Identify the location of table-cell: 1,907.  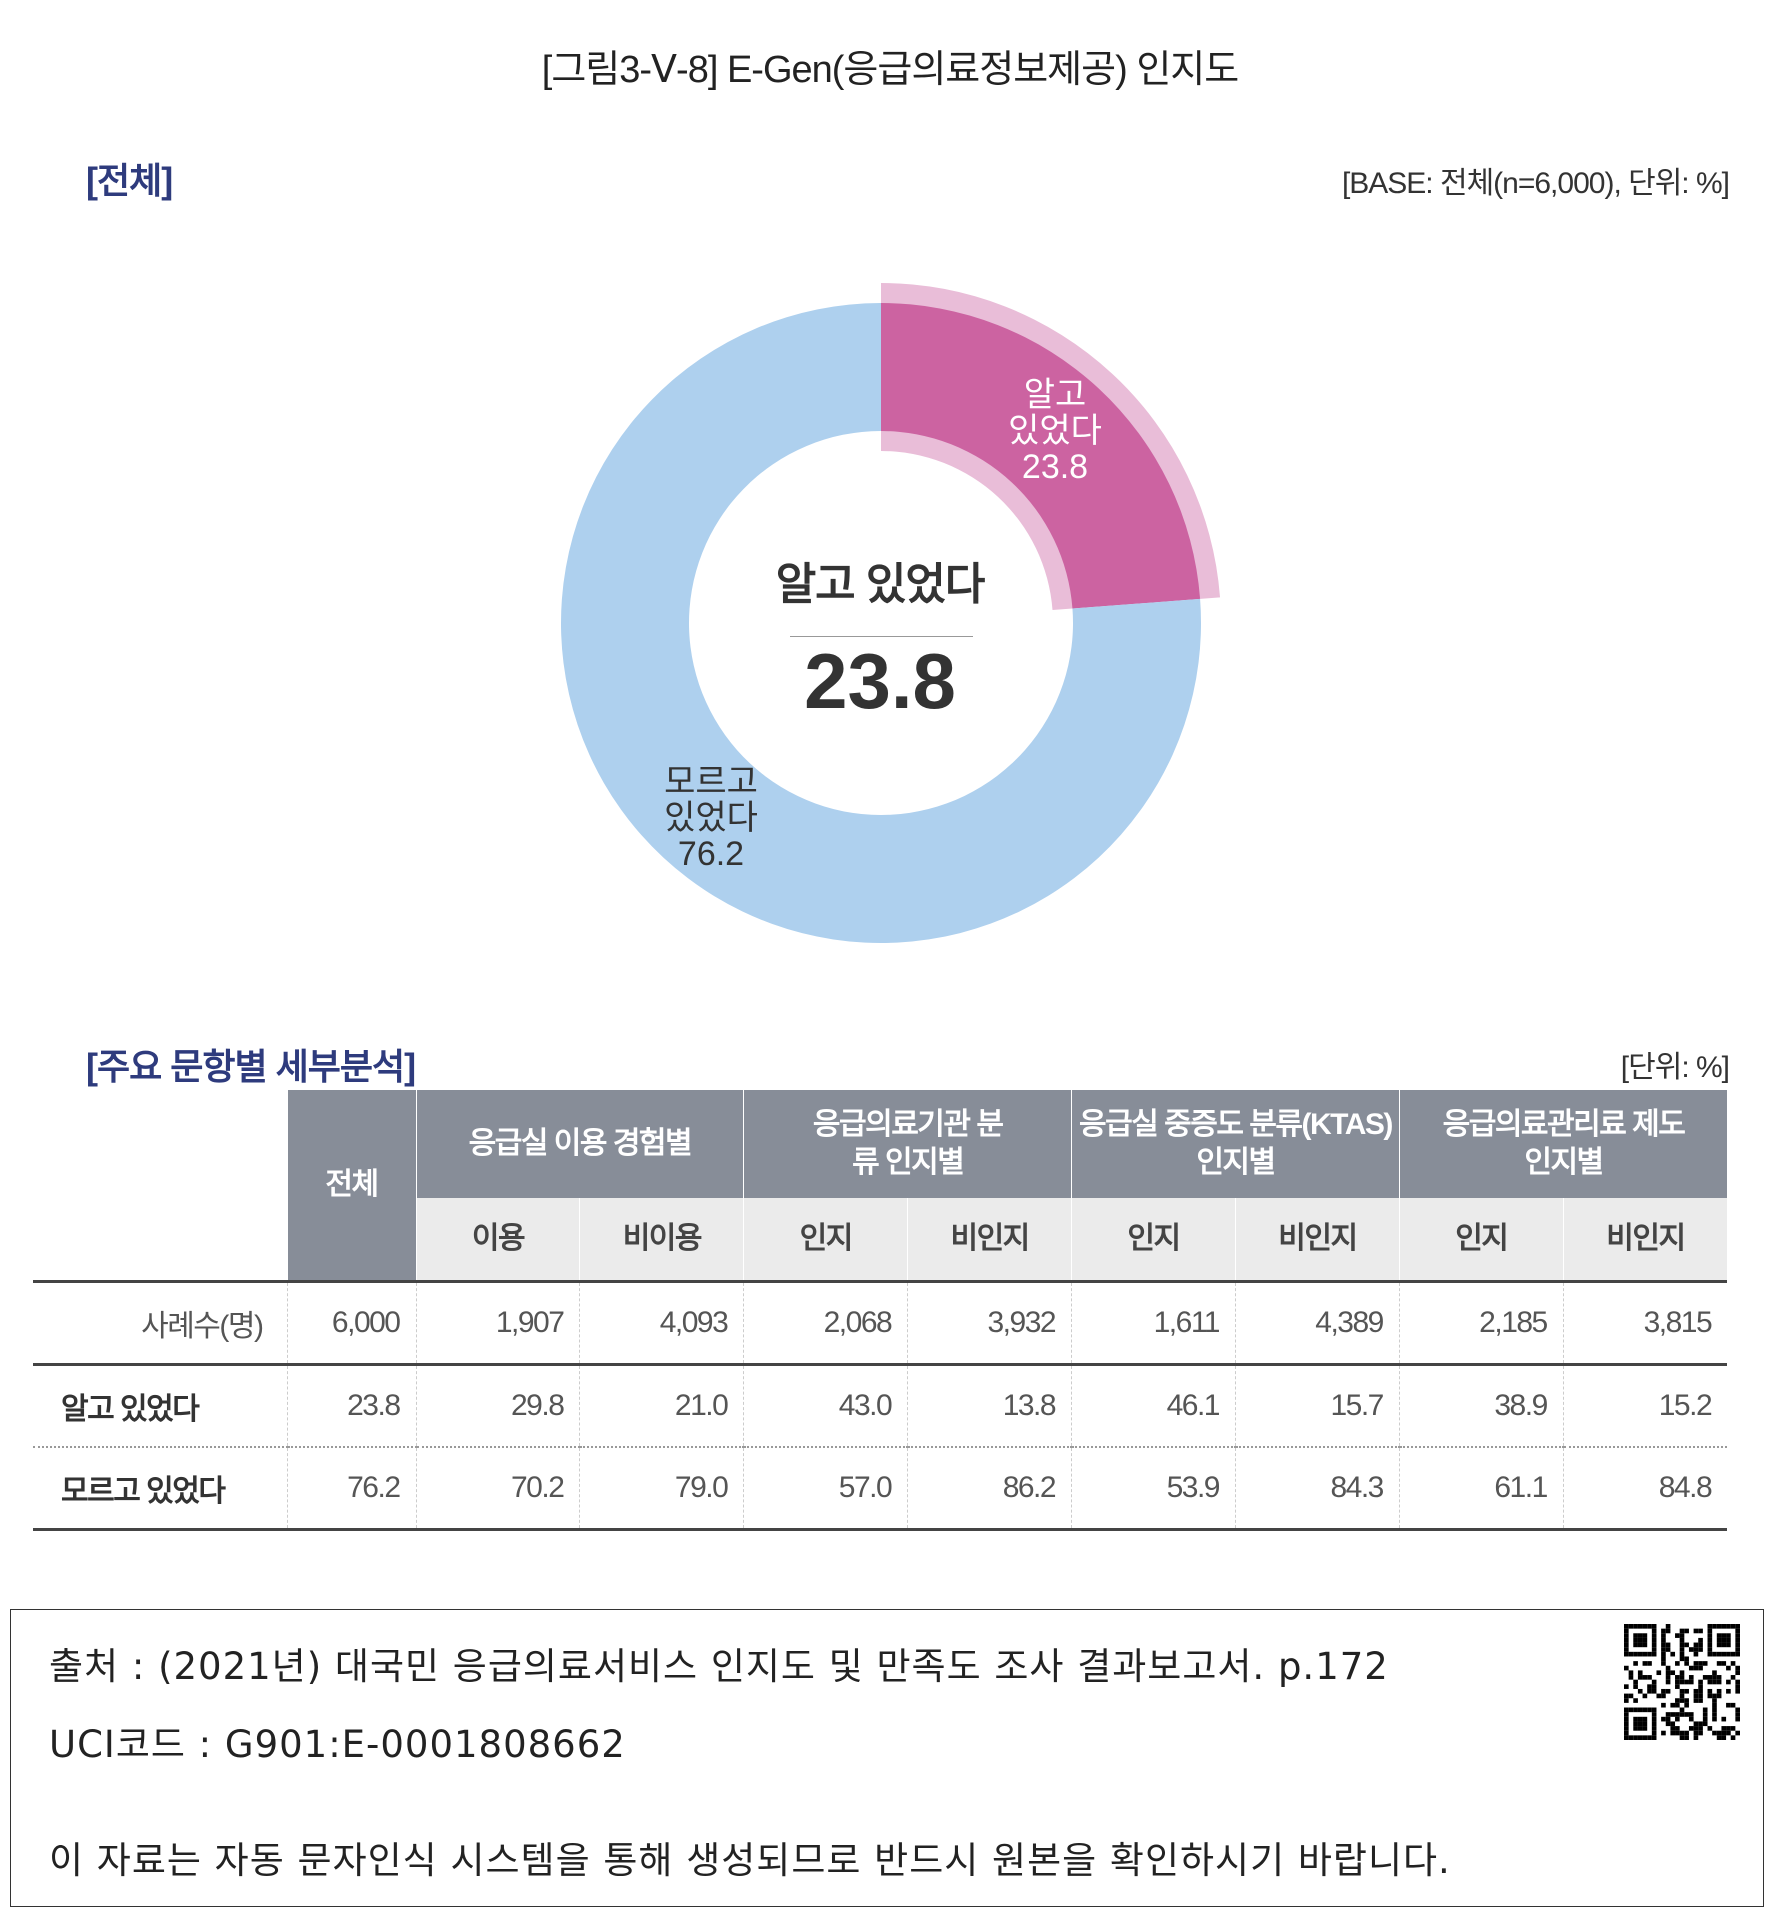
(497, 1323).